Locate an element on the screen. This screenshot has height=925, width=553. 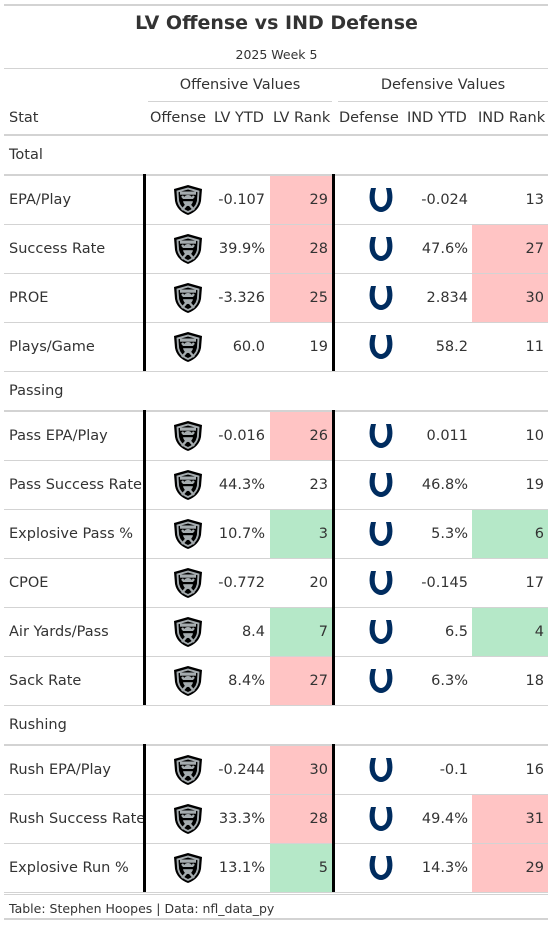
lv-rank-value: 29 is located at coordinates (301, 200).